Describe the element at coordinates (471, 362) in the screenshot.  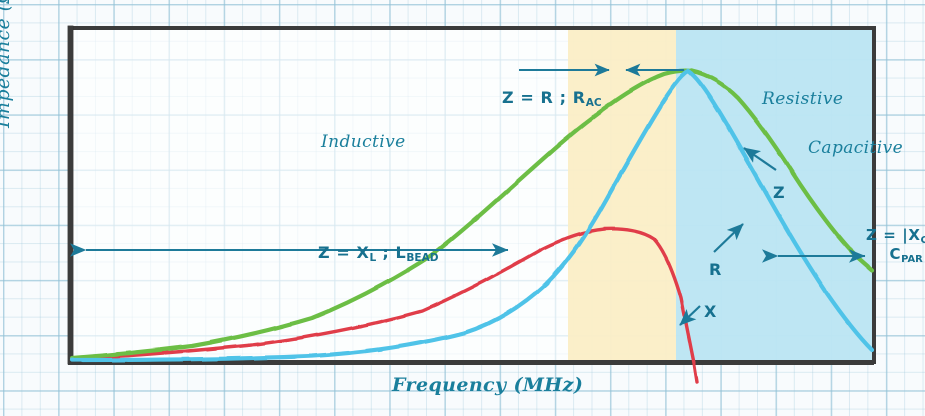
I see `plot-frame-bottom` at that location.